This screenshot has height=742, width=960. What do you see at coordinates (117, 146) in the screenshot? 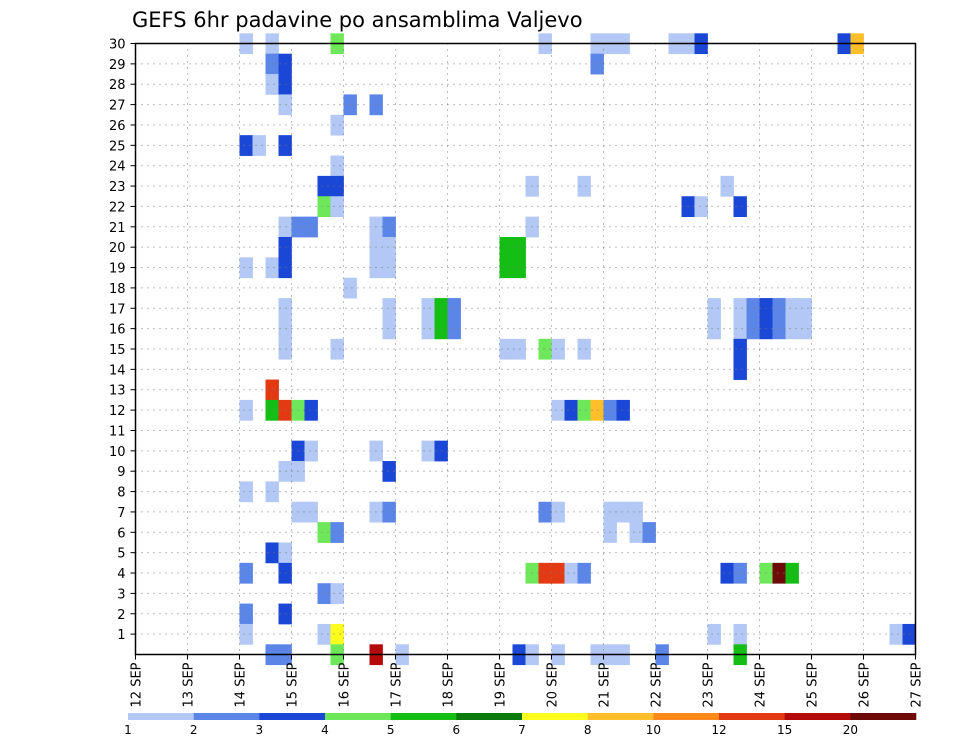
I see `y-tick-label: 25` at bounding box center [117, 146].